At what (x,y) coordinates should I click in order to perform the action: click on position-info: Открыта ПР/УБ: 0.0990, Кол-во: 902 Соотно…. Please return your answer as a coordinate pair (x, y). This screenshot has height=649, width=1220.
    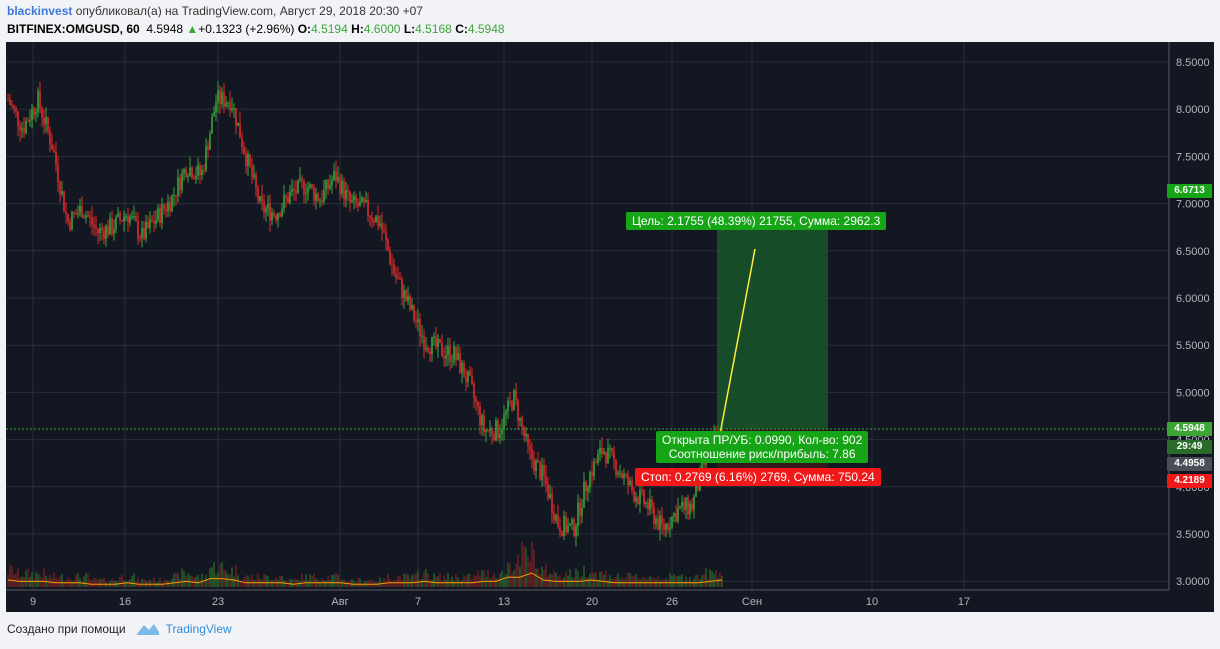
    Looking at the image, I should click on (762, 447).